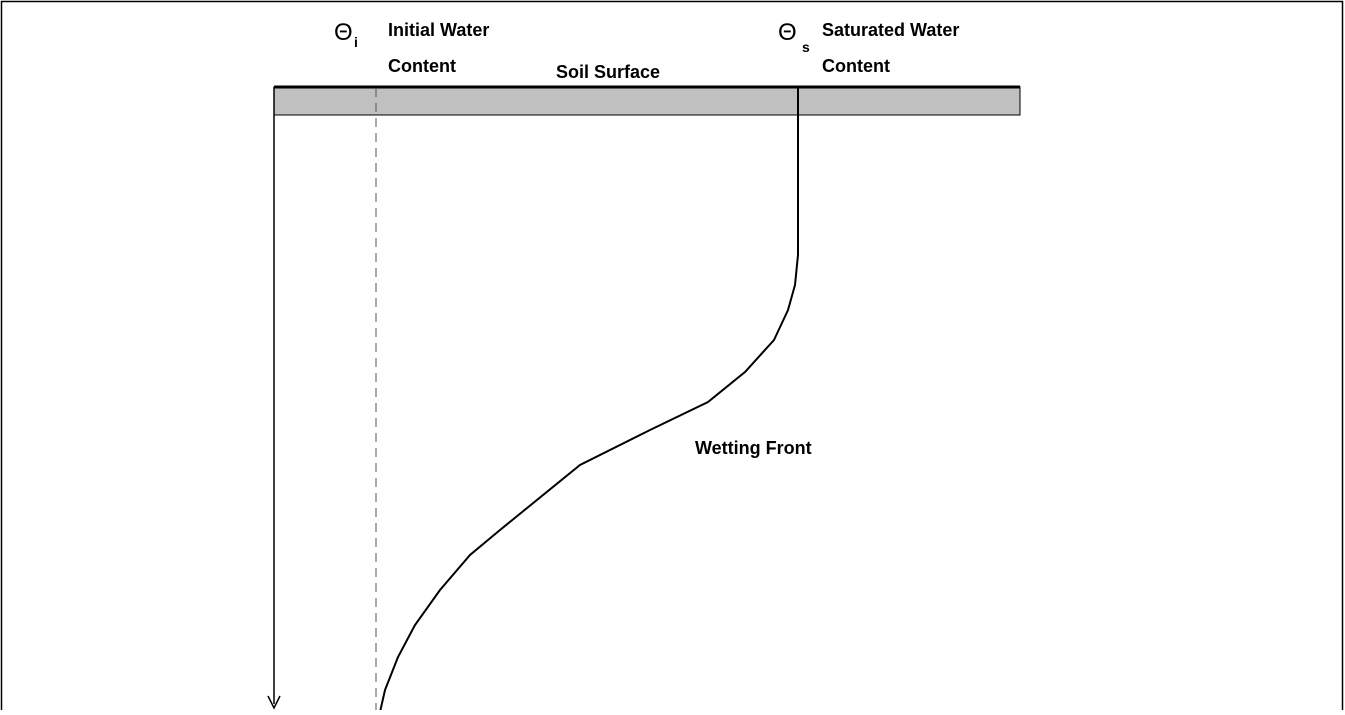 The image size is (1345, 715). I want to click on theta-subscript: s, so click(806, 47).